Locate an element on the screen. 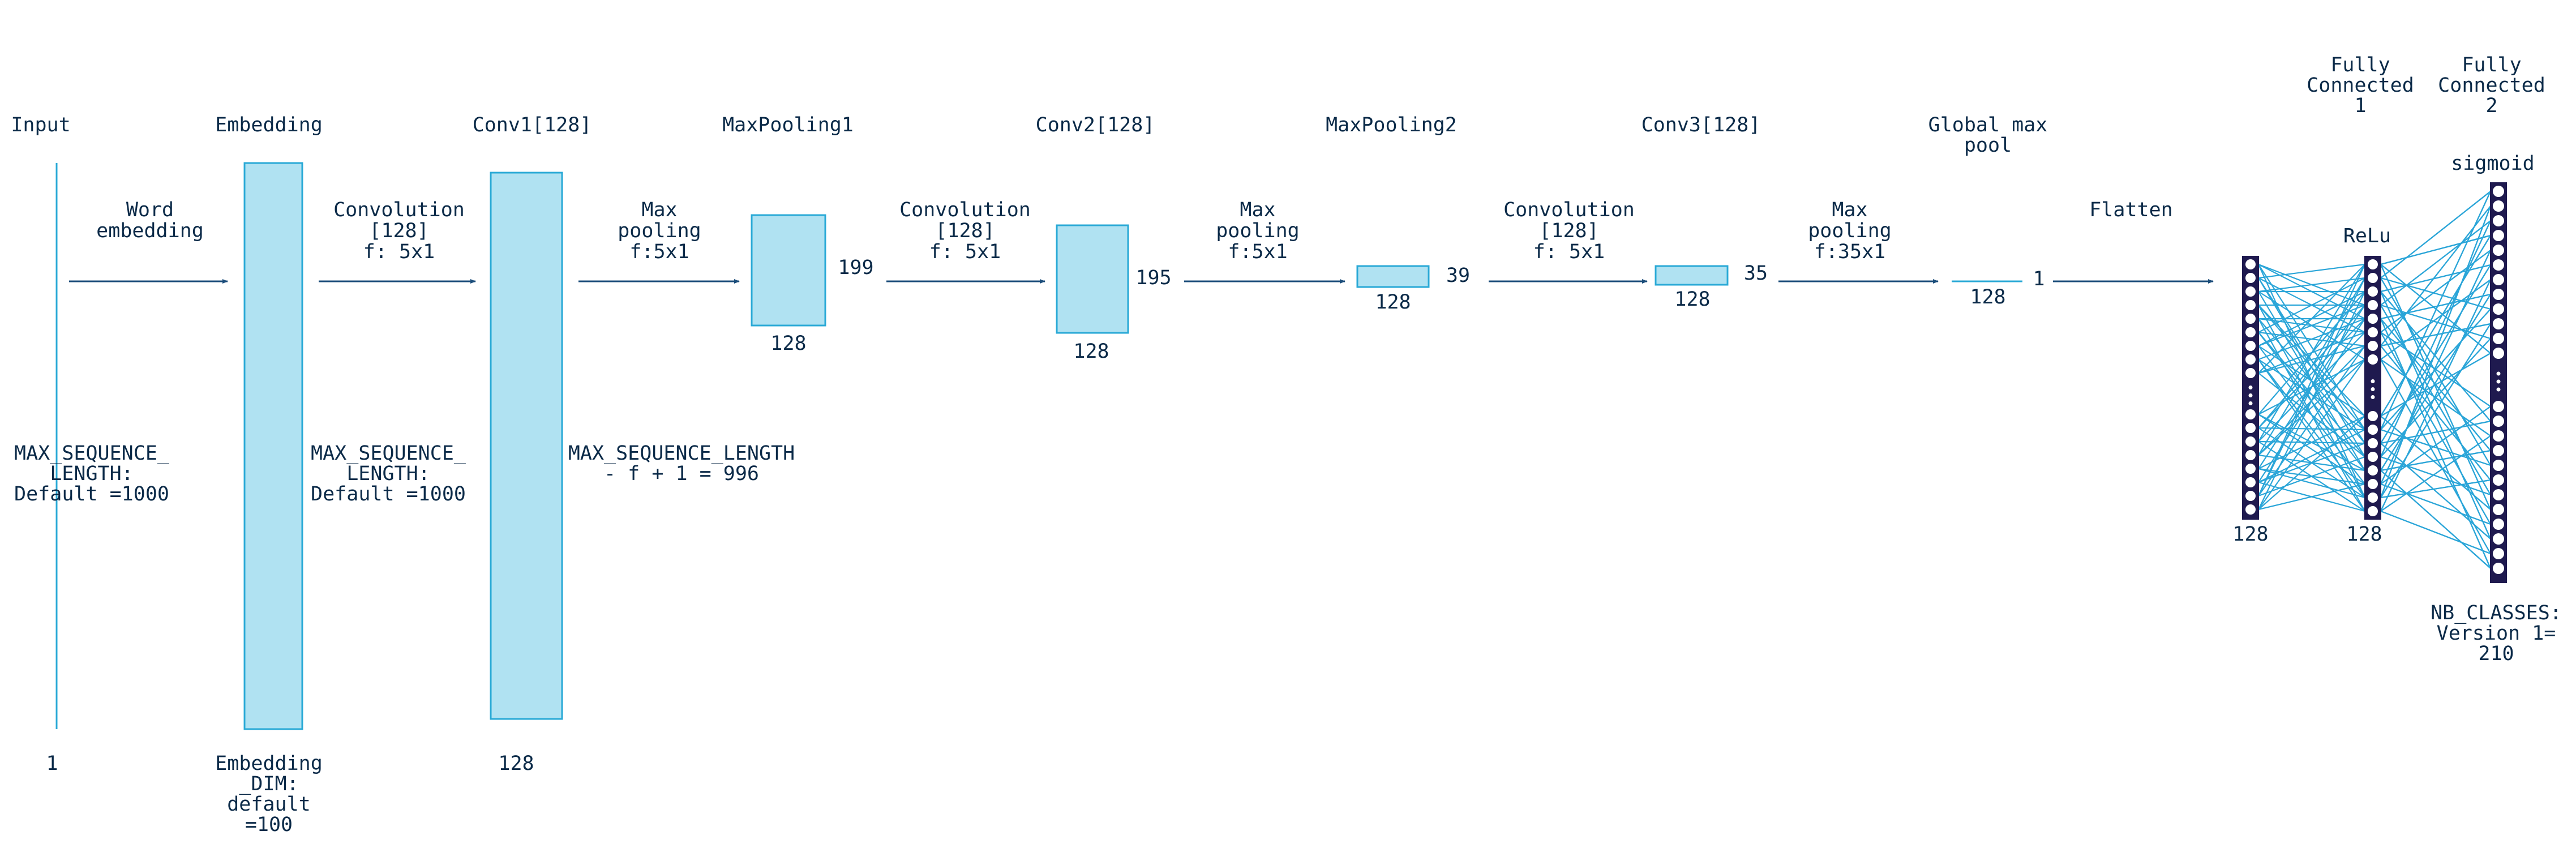 The height and width of the screenshot is (848, 2576). op-maxpool-a: Max pooling f:5x1 is located at coordinates (659, 231).